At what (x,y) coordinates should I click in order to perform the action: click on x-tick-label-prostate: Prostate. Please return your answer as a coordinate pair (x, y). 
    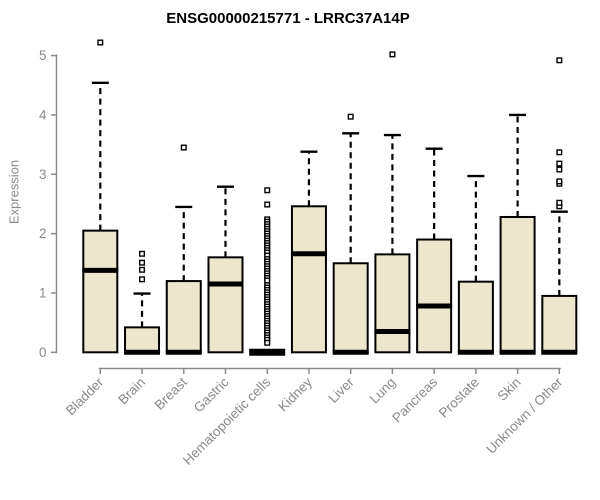
    Looking at the image, I should click on (459, 398).